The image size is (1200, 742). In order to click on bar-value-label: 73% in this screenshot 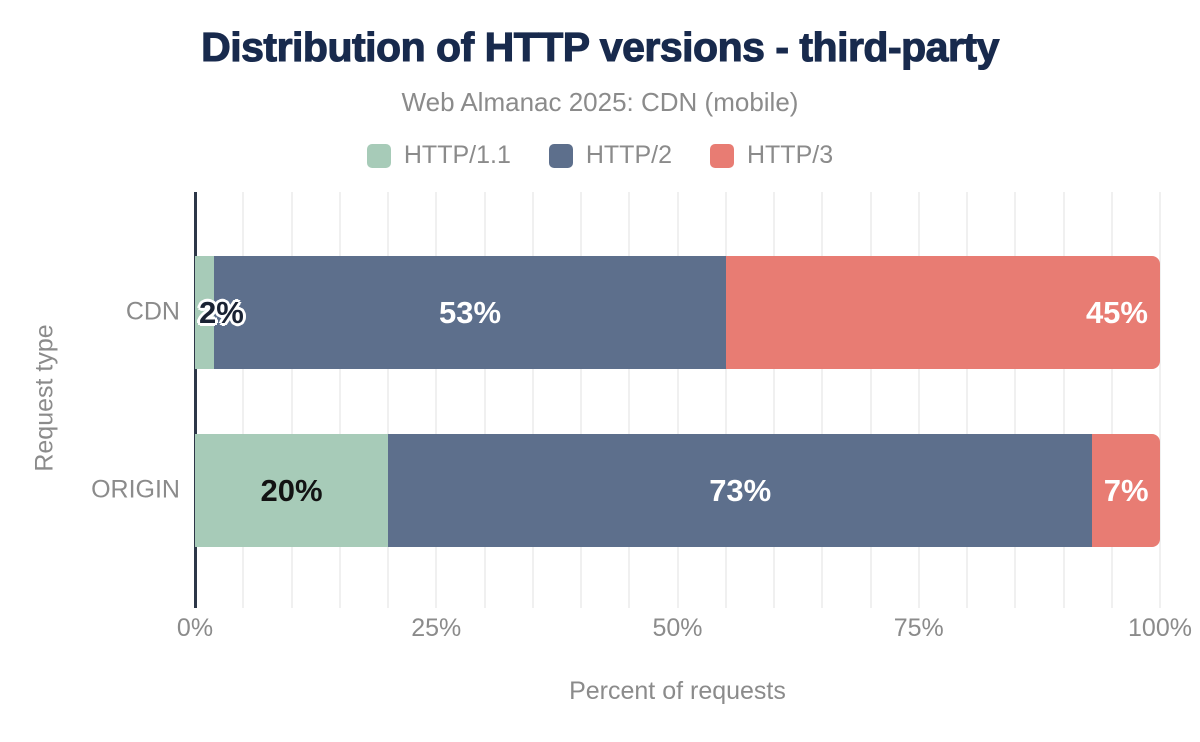, I will do `click(740, 490)`.